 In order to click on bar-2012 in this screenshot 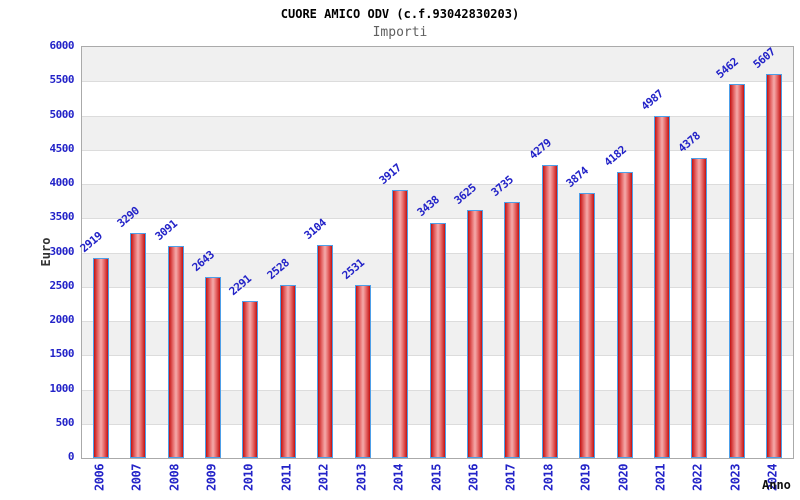, I will do `click(325, 351)`.